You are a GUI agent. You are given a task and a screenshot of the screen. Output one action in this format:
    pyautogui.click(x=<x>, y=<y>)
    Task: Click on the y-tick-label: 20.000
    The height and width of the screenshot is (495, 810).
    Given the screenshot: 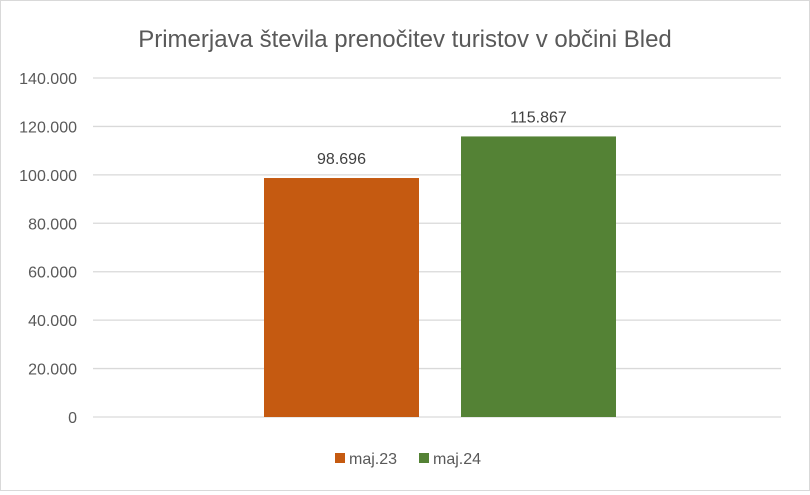 What is the action you would take?
    pyautogui.click(x=52, y=370)
    